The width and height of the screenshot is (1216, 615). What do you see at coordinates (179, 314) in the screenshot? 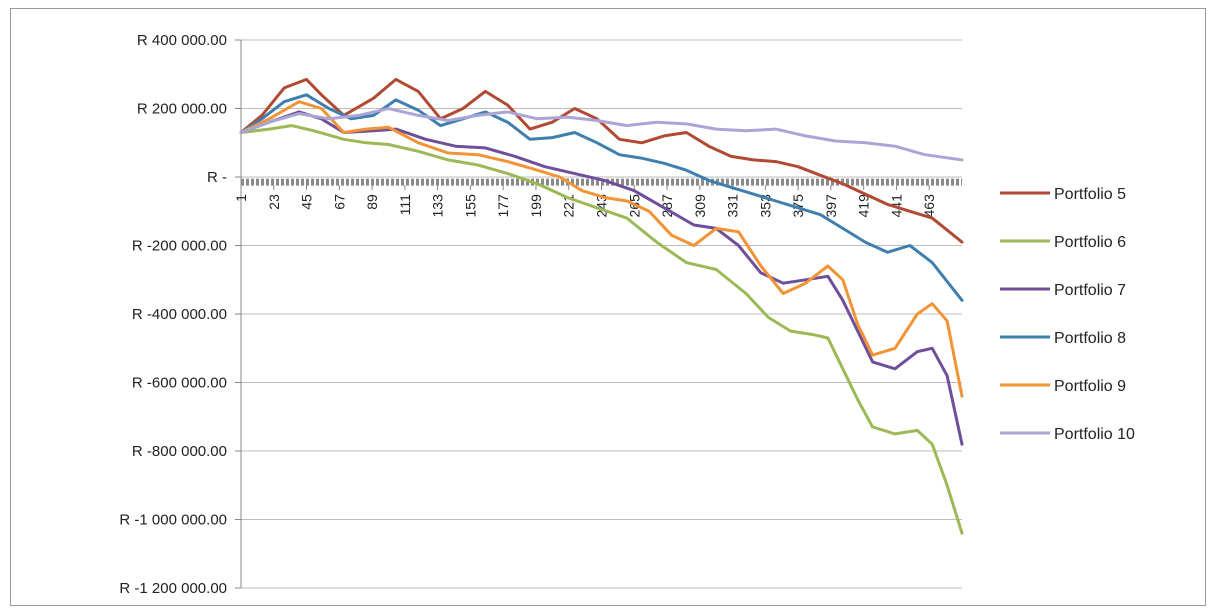
I see `y-tick-label: R -400 000.00` at bounding box center [179, 314].